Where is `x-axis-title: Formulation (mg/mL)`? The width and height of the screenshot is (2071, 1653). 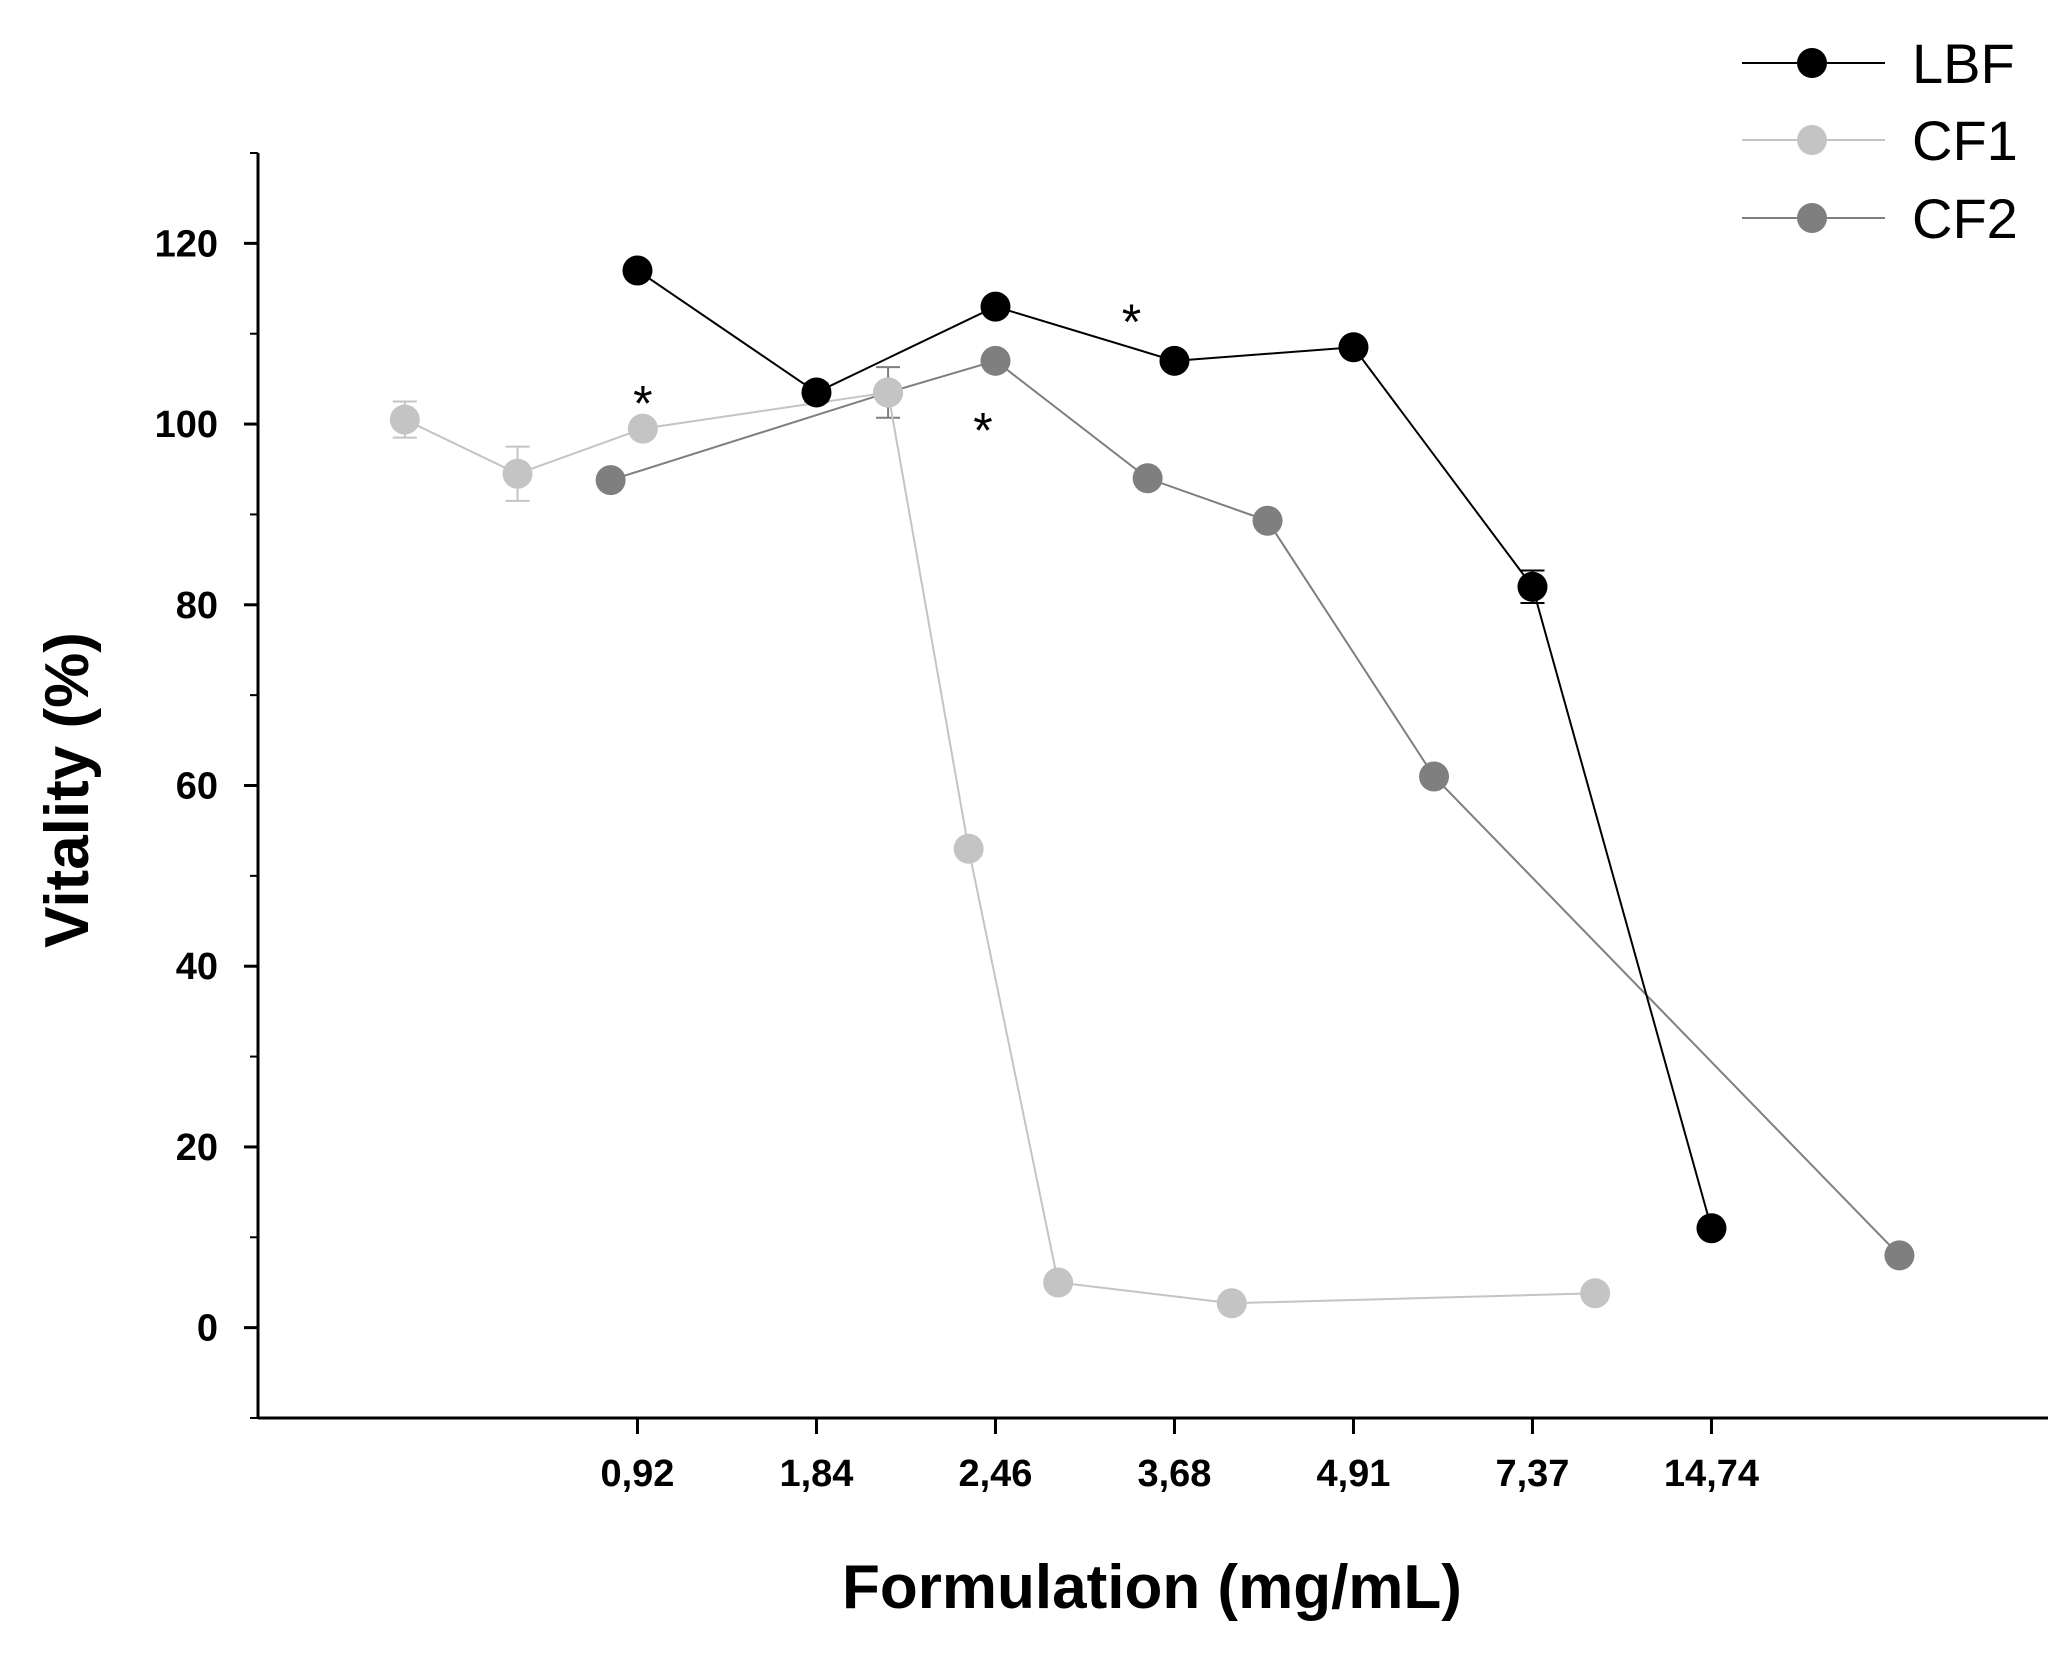
x-axis-title: Formulation (mg/mL) is located at coordinates (1152, 1587).